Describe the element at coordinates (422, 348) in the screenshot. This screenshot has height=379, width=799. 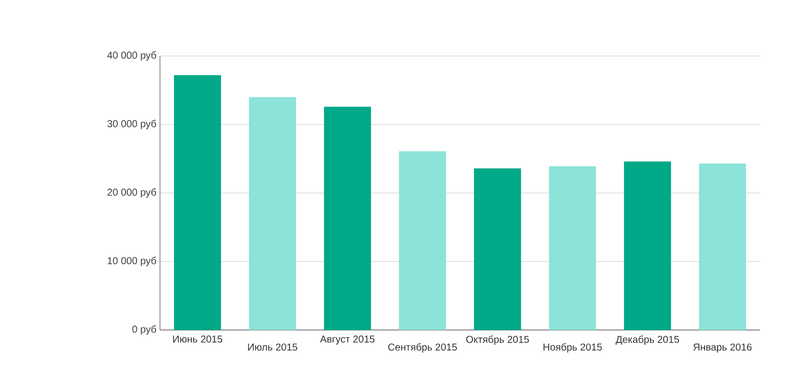
I see `x-tick-label: Сентябрь 2015` at that location.